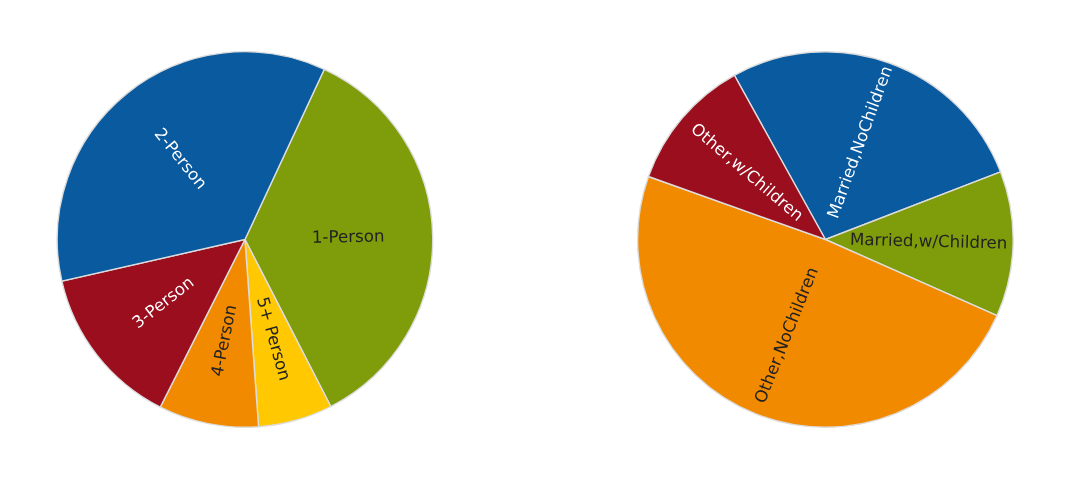 This screenshot has height=479, width=1065. What do you see at coordinates (929, 241) in the screenshot?
I see `slice-label: Married,w/Children` at bounding box center [929, 241].